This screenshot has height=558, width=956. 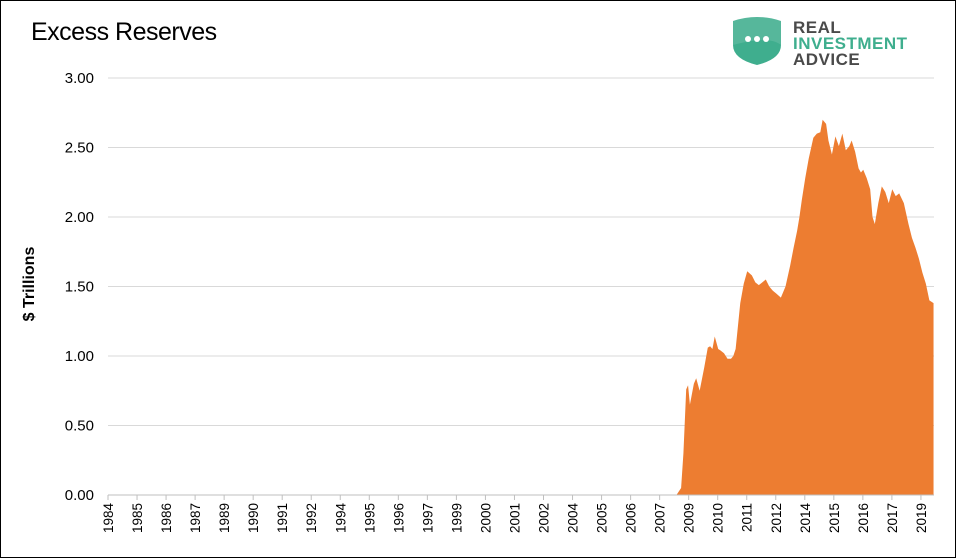 I want to click on x-tick-label: 1992, so click(x=311, y=518).